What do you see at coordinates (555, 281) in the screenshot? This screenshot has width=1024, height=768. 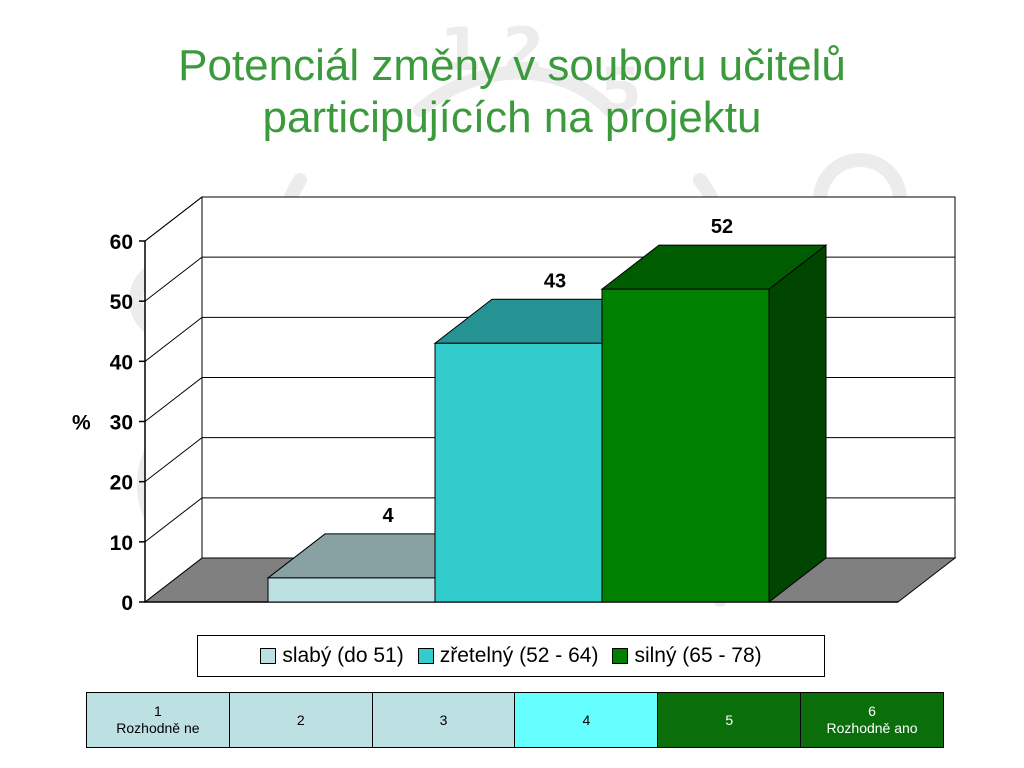 I see `data-label-2: 43` at bounding box center [555, 281].